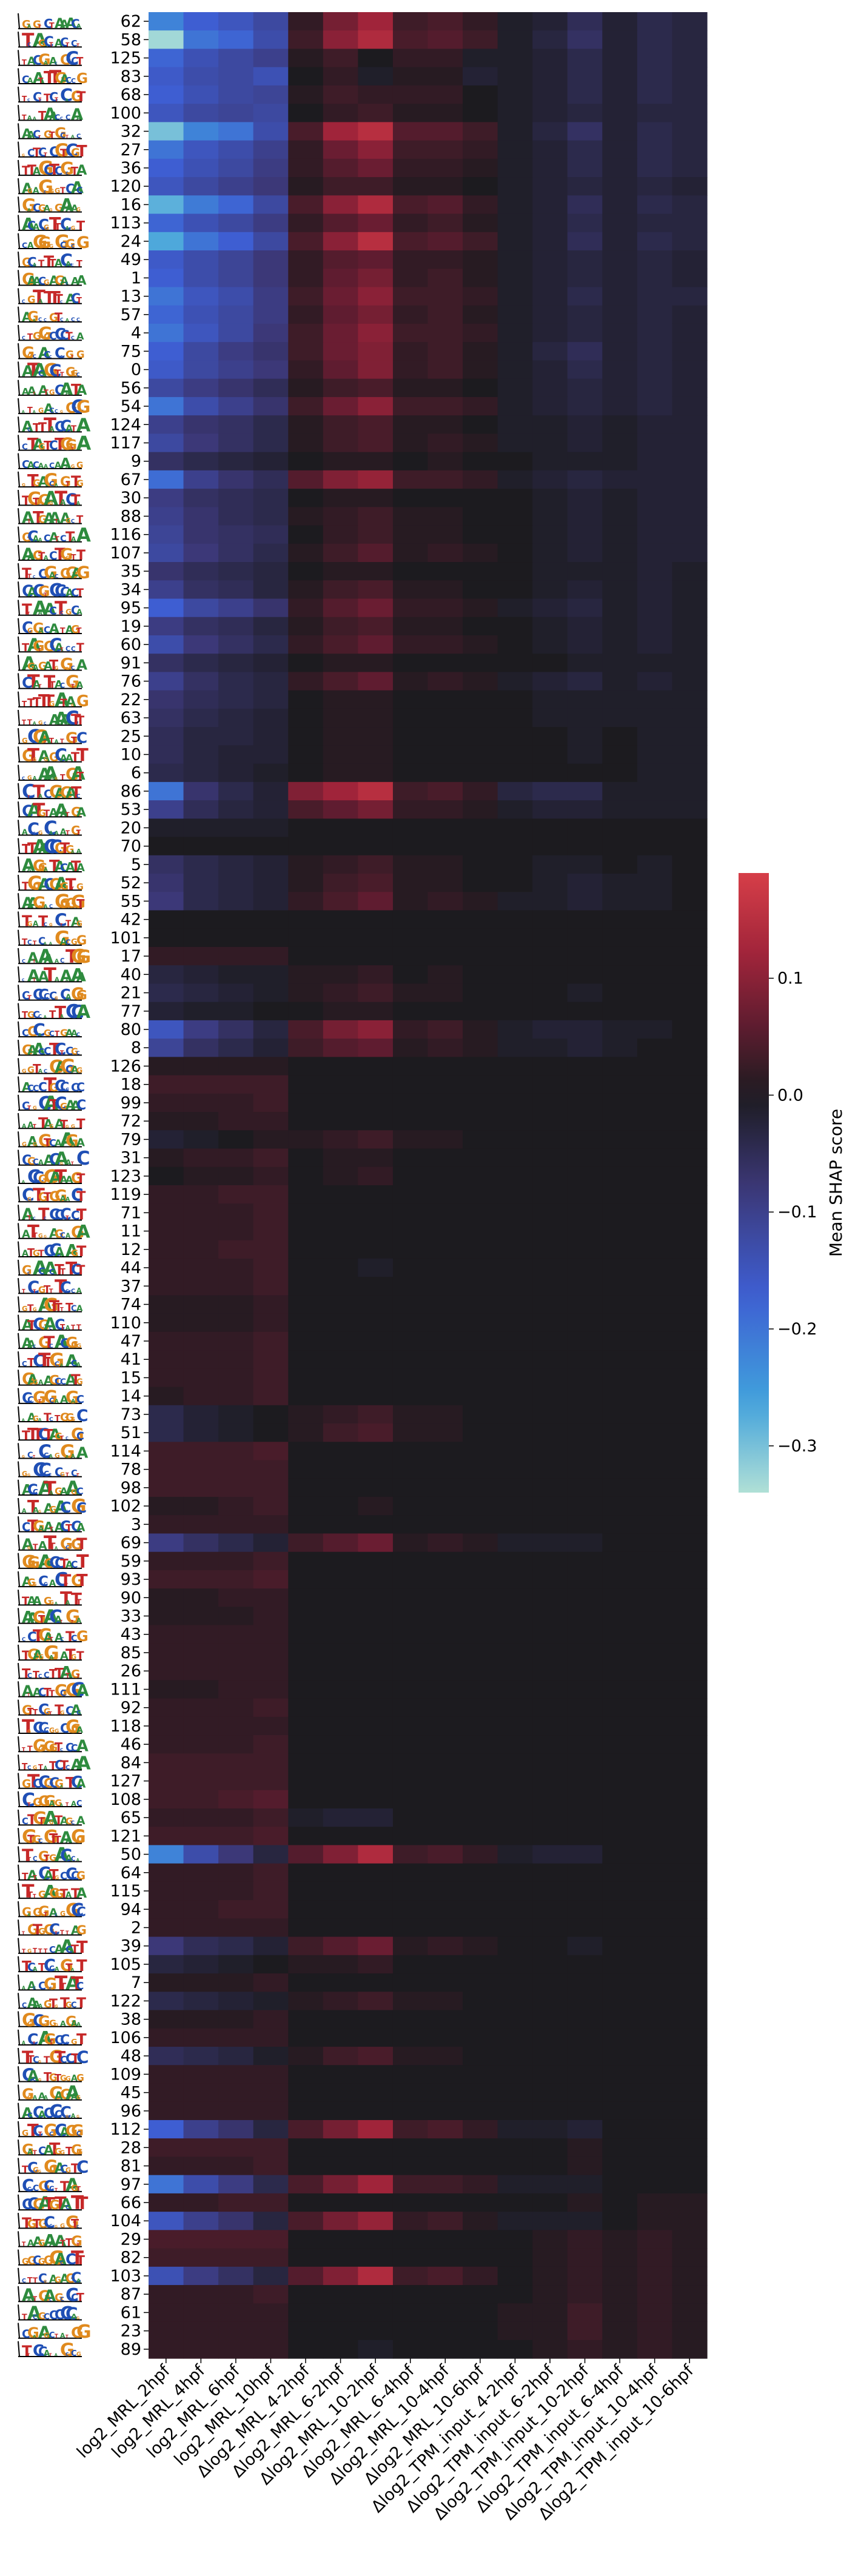 This screenshot has width=858, height=2576. I want to click on row-label: 102, so click(125, 1506).